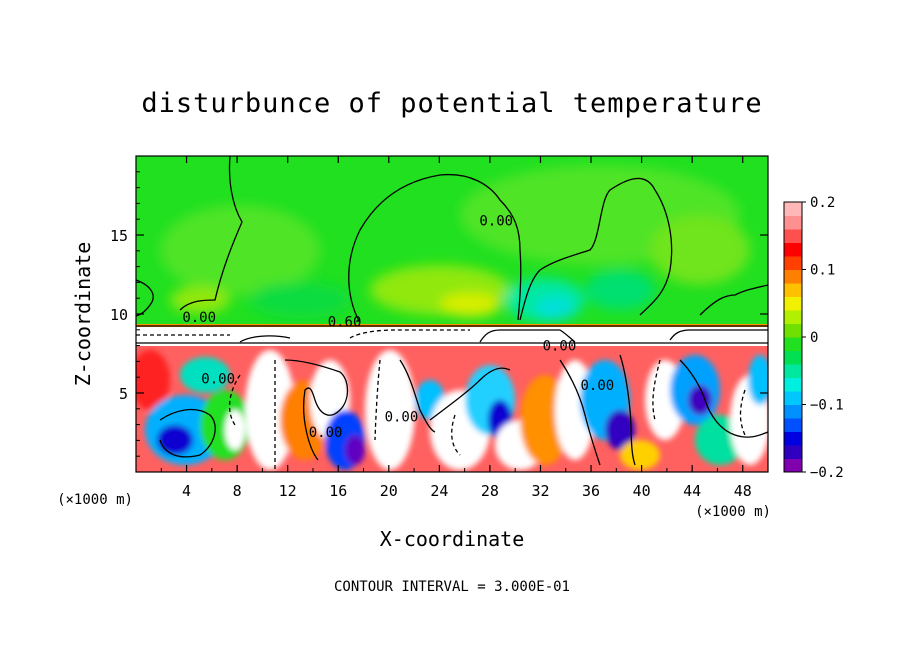 The image size is (904, 654). What do you see at coordinates (490, 491) in the screenshot?
I see `x-tick-label: 28` at bounding box center [490, 491].